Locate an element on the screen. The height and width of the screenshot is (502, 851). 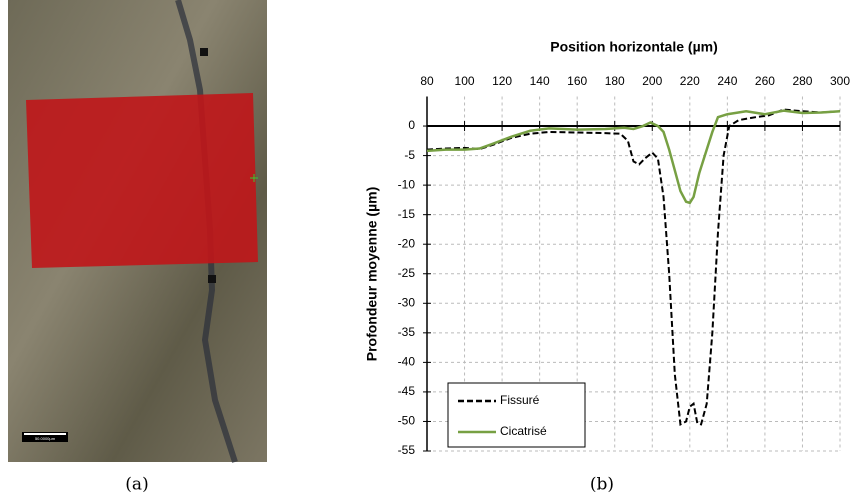
selection-area is located at coordinates (142, 180).